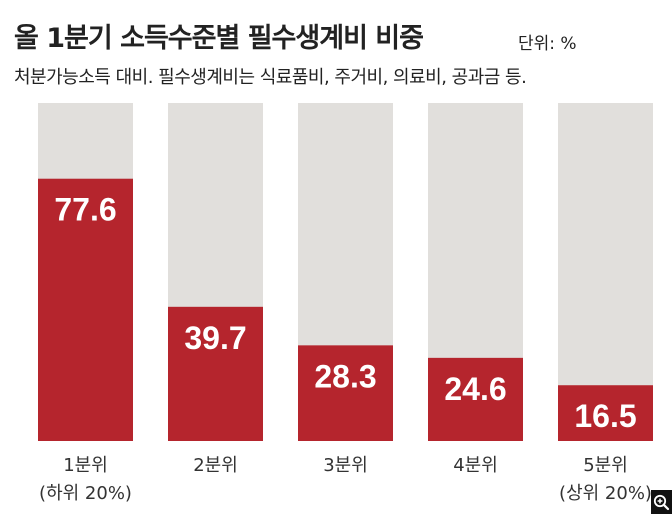 The image size is (672, 518). What do you see at coordinates (345, 376) in the screenshot?
I see `bar-value-label: 28.3` at bounding box center [345, 376].